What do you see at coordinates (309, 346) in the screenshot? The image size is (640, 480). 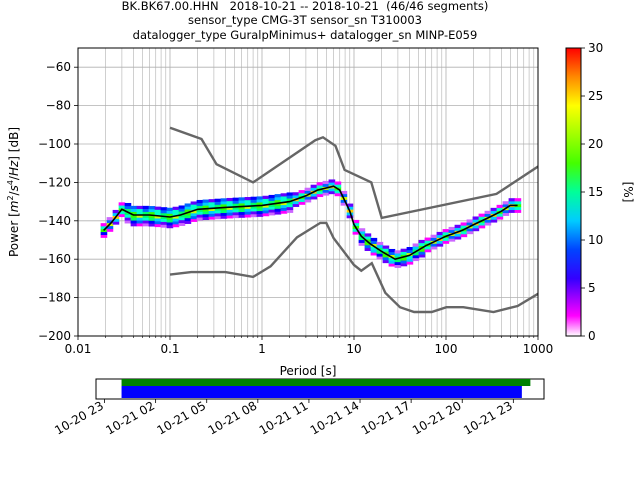 I see `x-axis-ticks: 0.01 0.1 1 10 100 1000` at bounding box center [309, 346].